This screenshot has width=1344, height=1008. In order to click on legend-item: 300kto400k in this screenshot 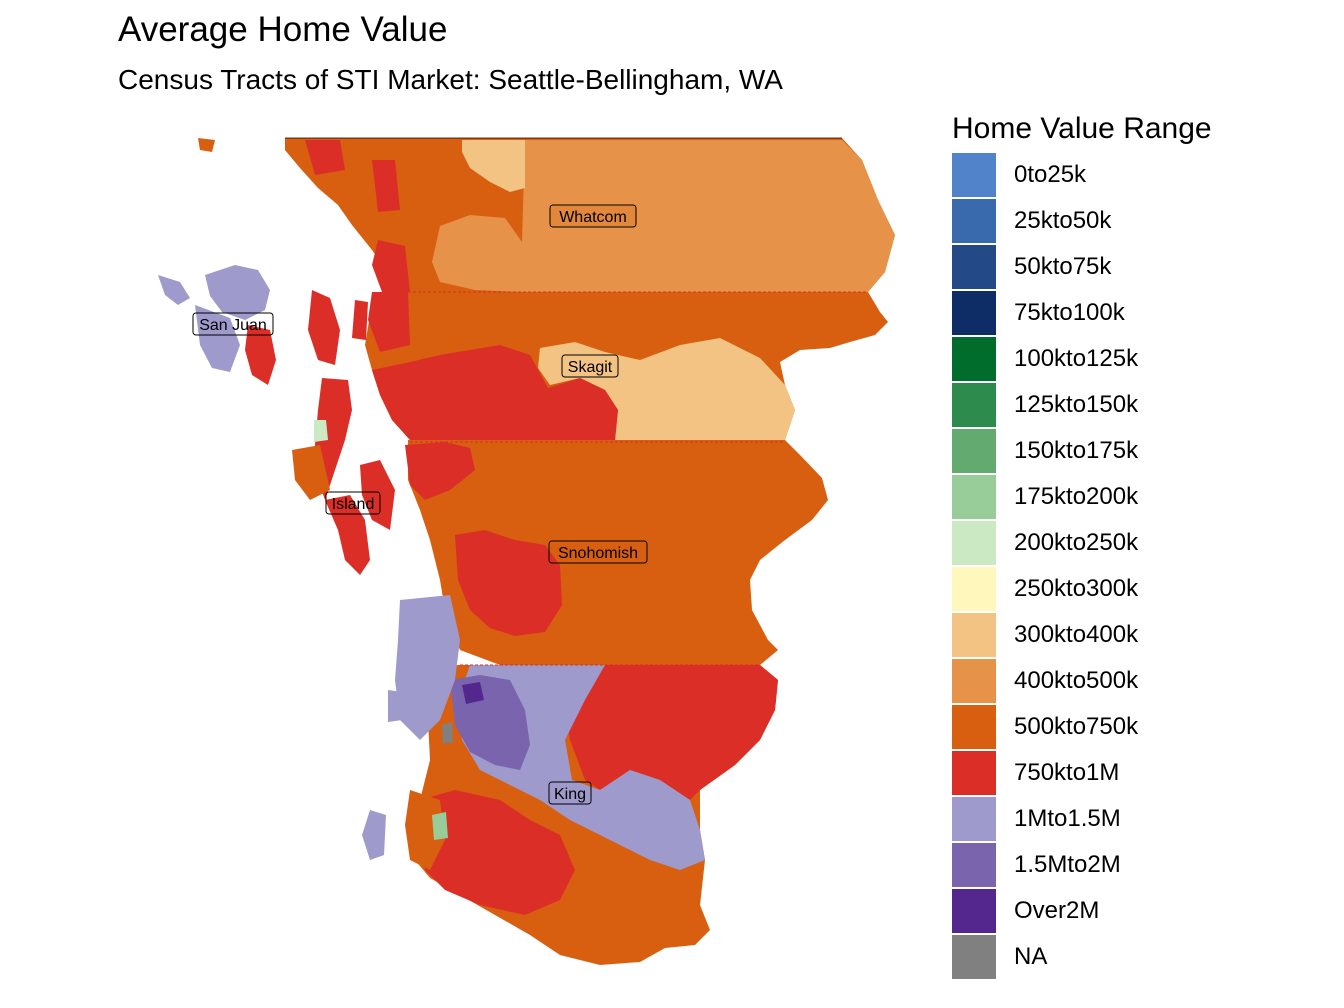, I will do `click(1082, 635)`.